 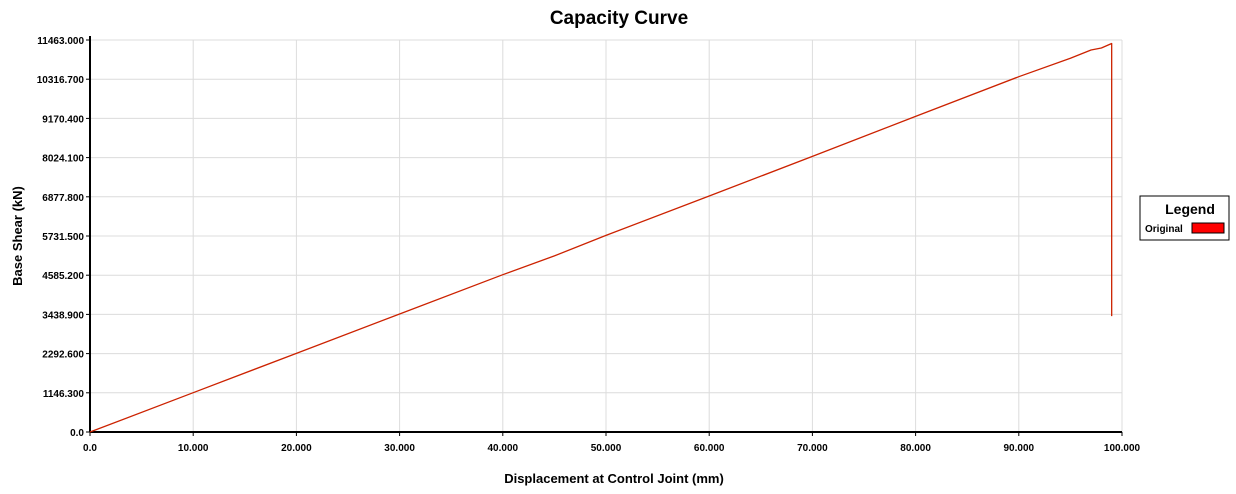 I want to click on x-tick-label: 40.000, so click(x=503, y=448).